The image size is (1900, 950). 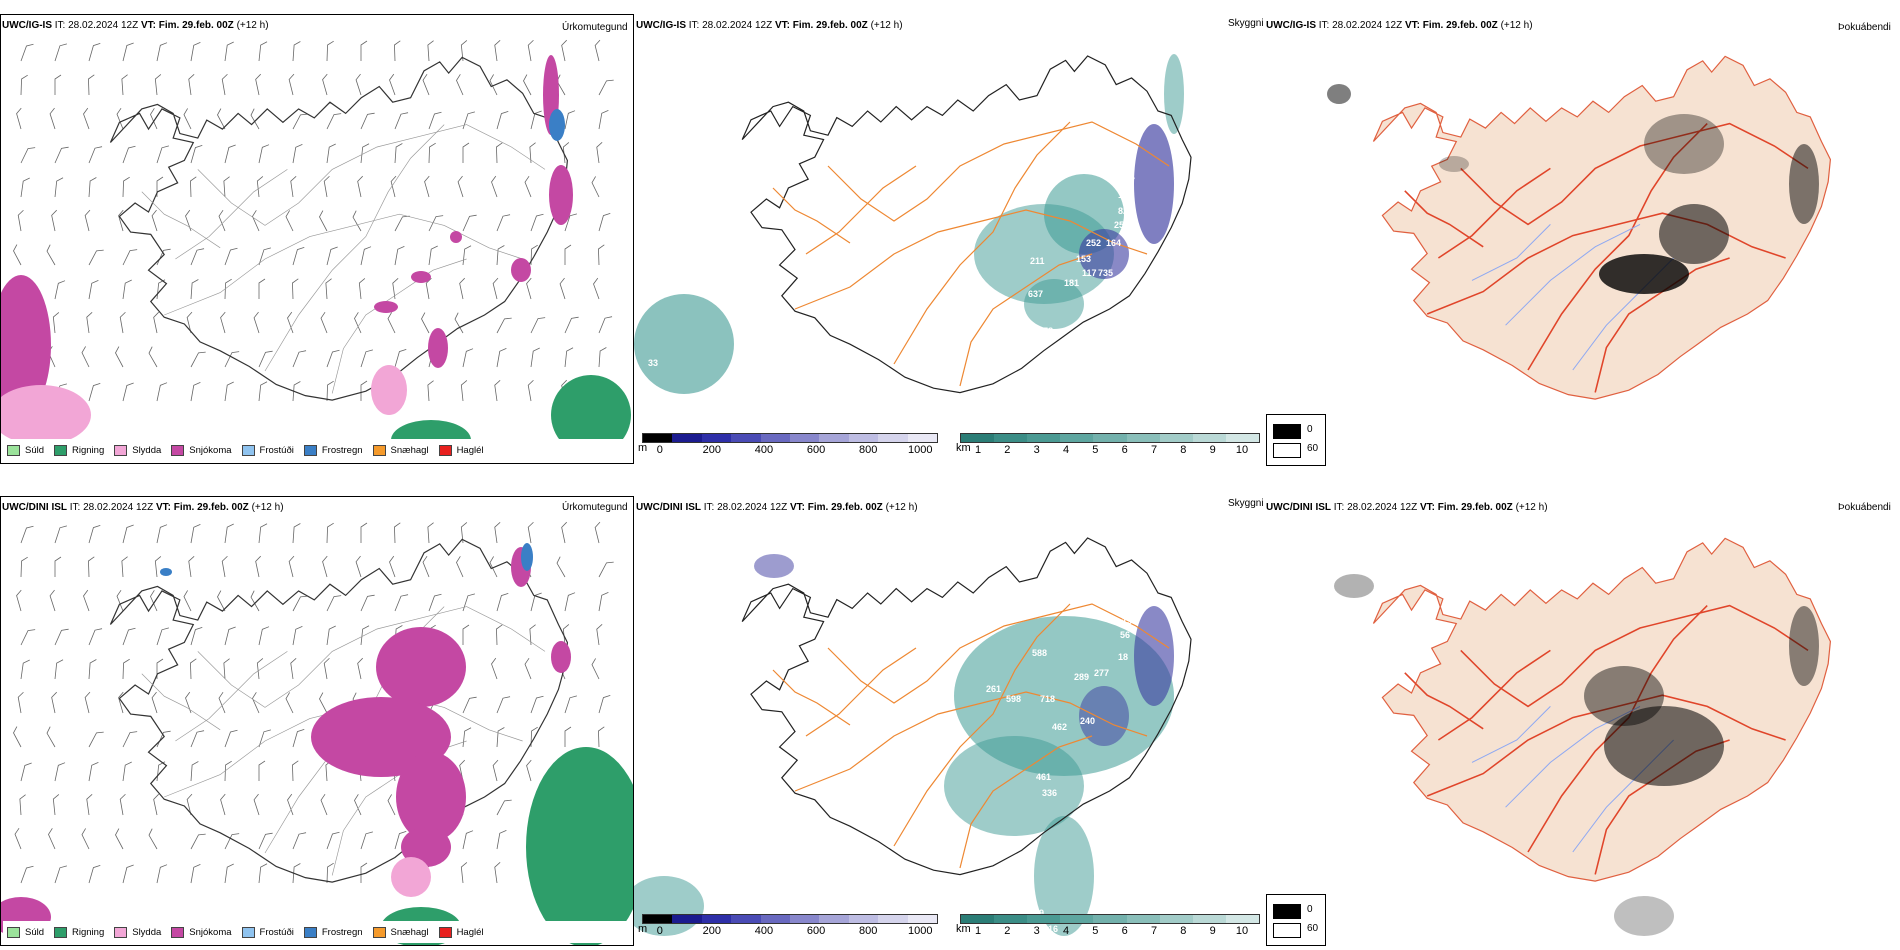 I want to click on colorbar-tick-label: 4, so click(x=1066, y=450).